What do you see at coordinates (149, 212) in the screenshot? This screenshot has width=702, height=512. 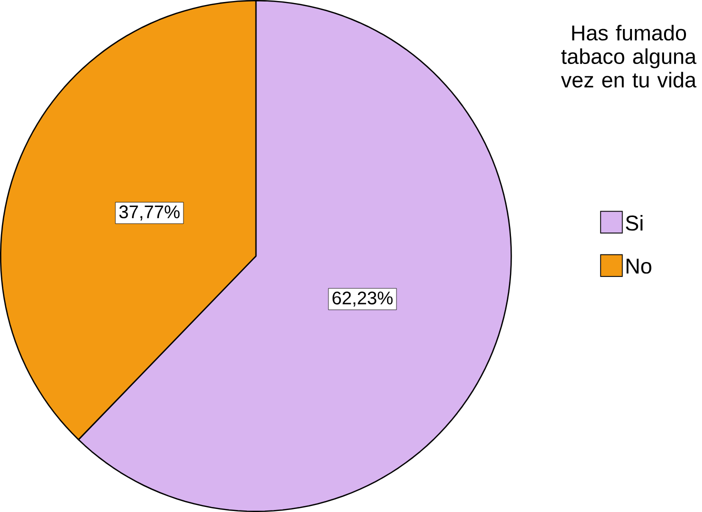 I see `data-label: 37,77%` at bounding box center [149, 212].